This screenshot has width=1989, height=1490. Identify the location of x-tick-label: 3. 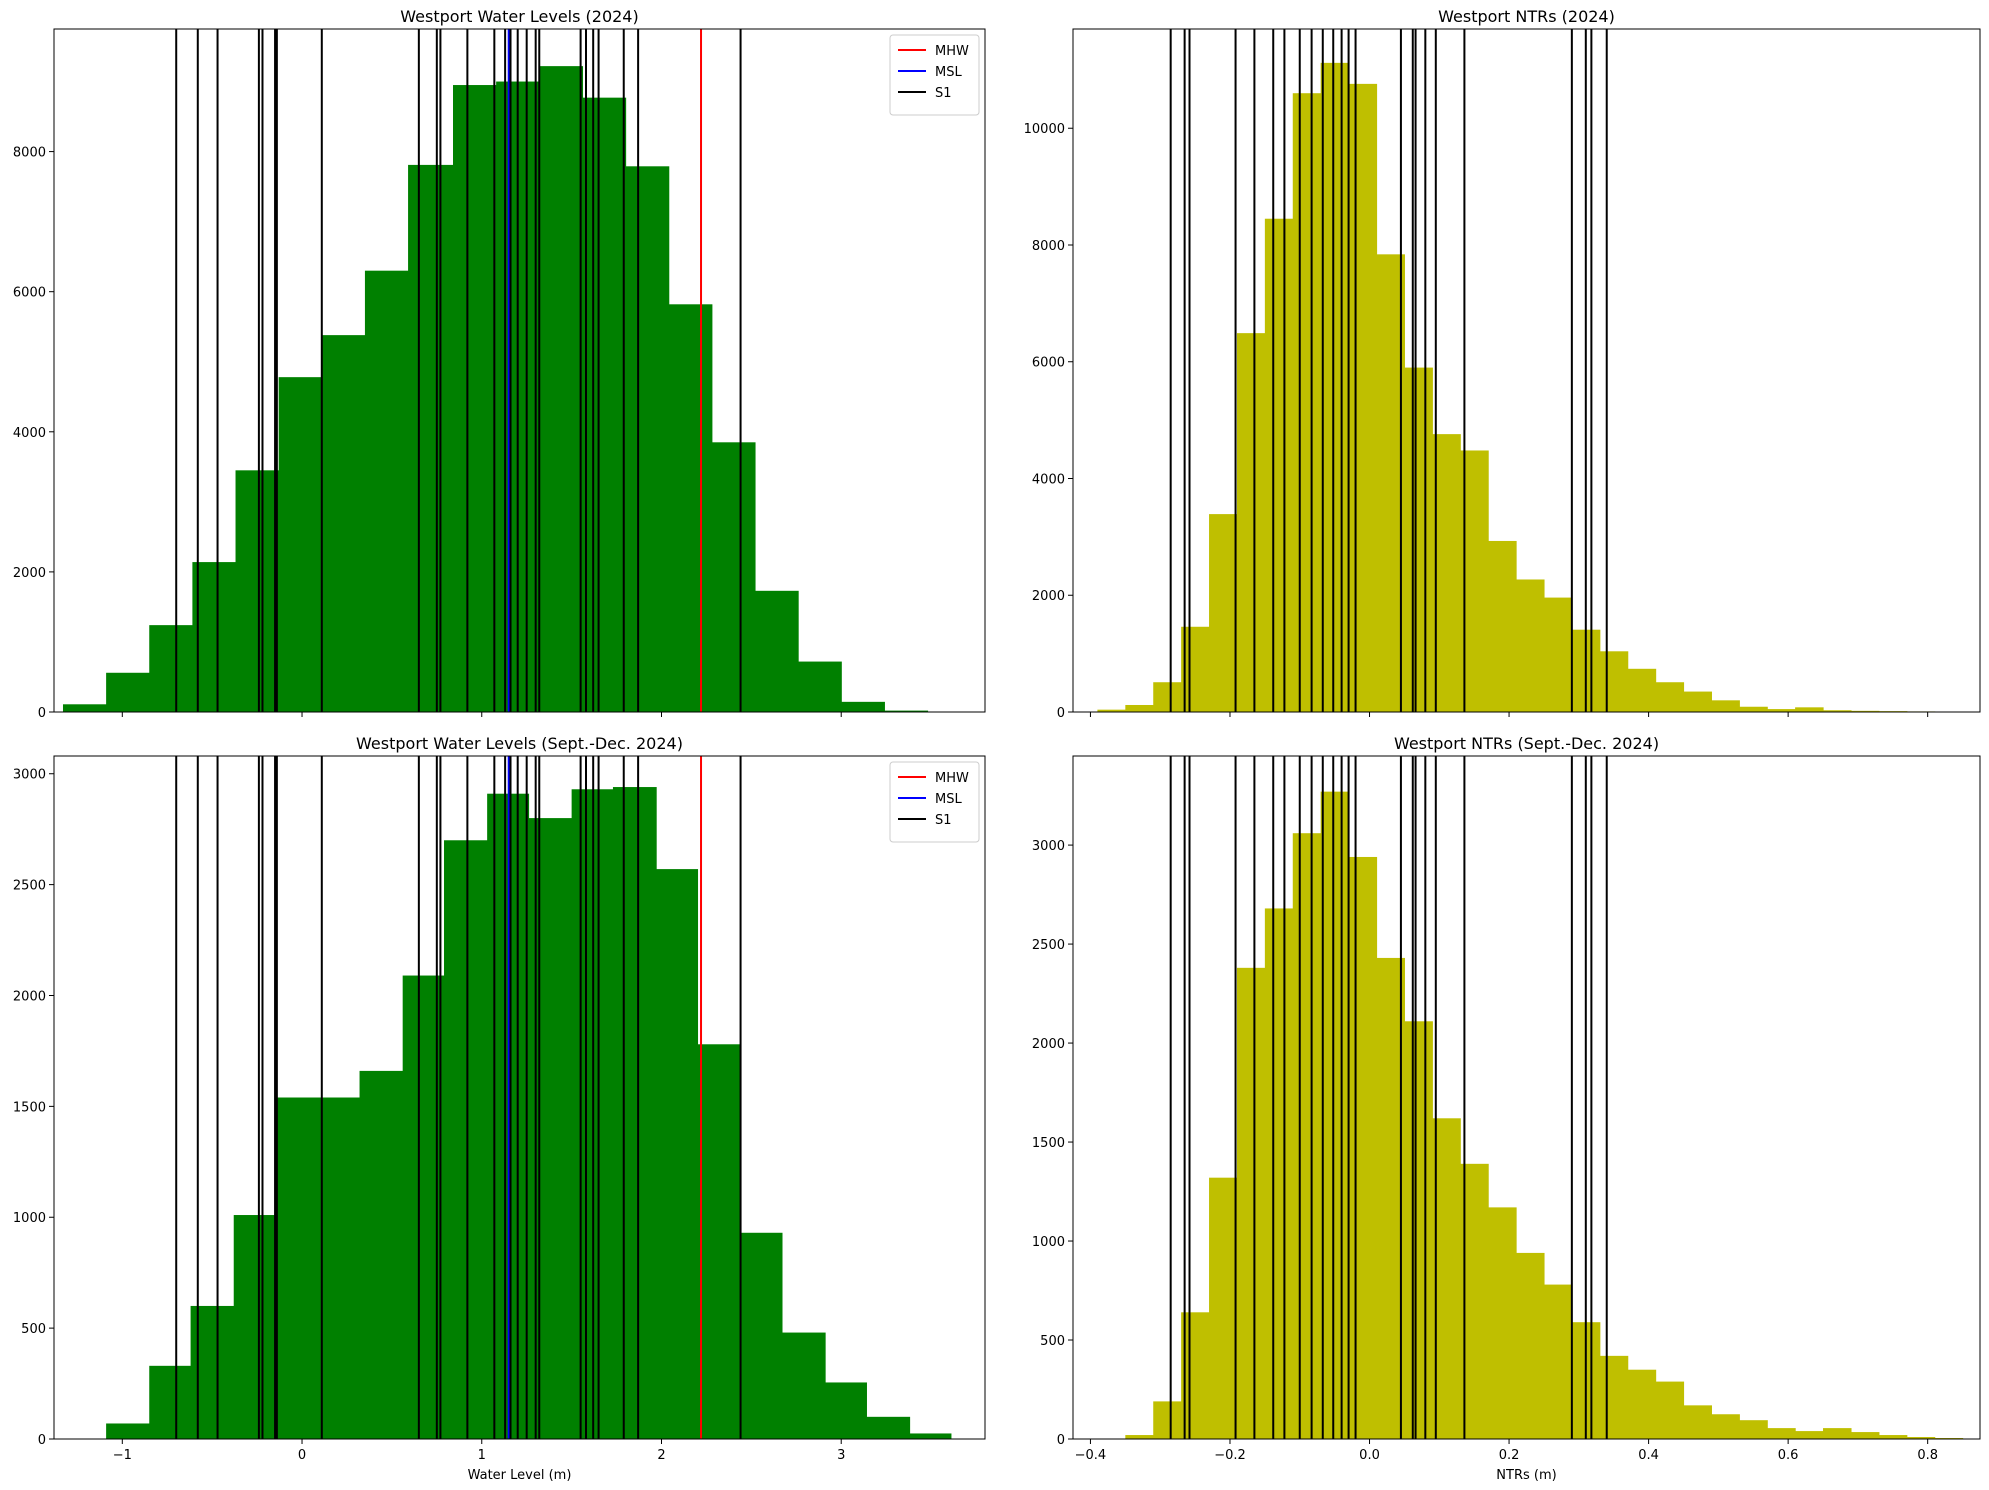
(841, 1455).